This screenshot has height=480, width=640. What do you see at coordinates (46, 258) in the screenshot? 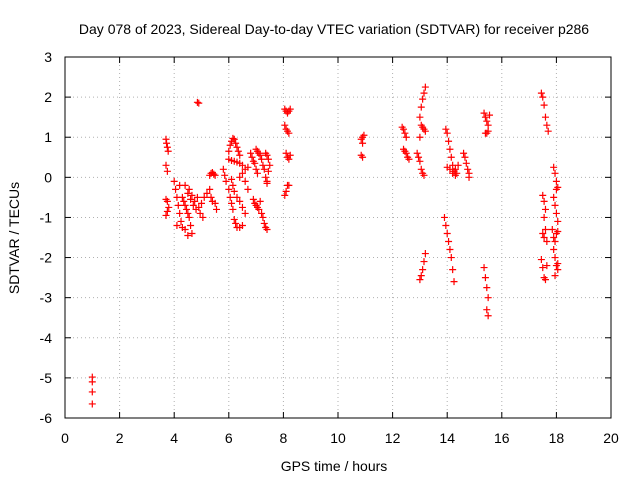
I see `y-tick-label: -2` at bounding box center [46, 258].